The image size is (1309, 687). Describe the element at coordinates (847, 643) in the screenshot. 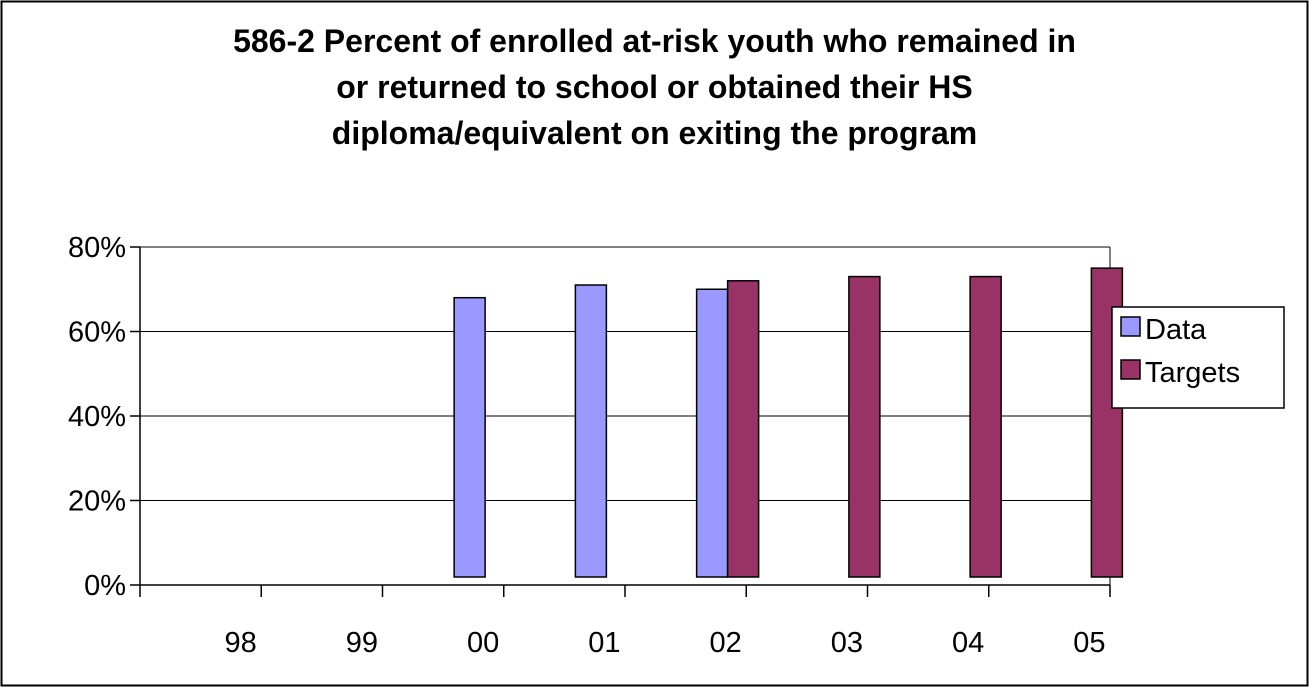

I see `x-tick-label: 03` at that location.